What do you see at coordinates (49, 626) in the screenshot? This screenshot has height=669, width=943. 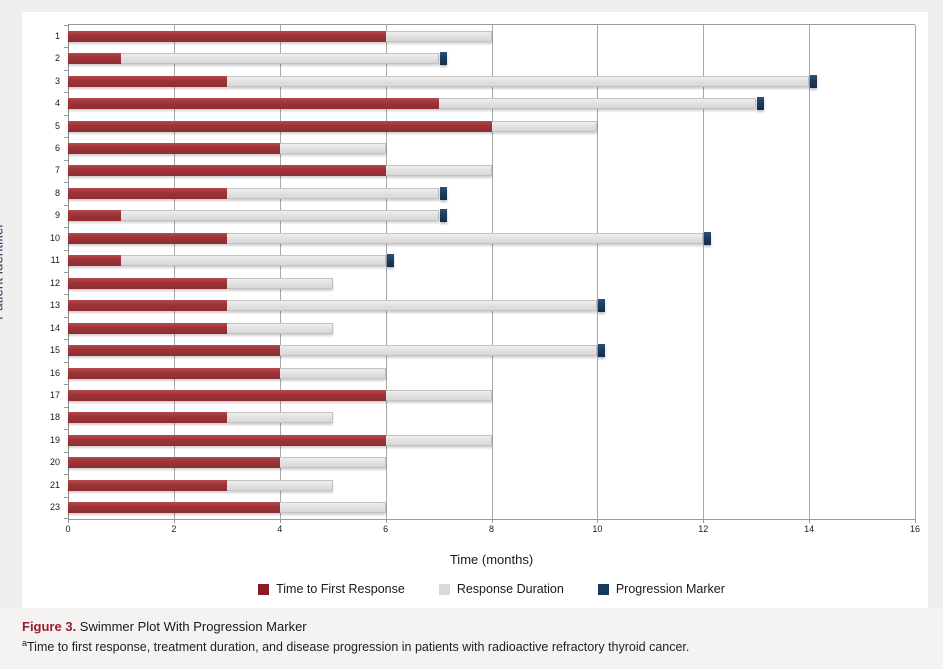 I see `figure-number: Figure 3.` at bounding box center [49, 626].